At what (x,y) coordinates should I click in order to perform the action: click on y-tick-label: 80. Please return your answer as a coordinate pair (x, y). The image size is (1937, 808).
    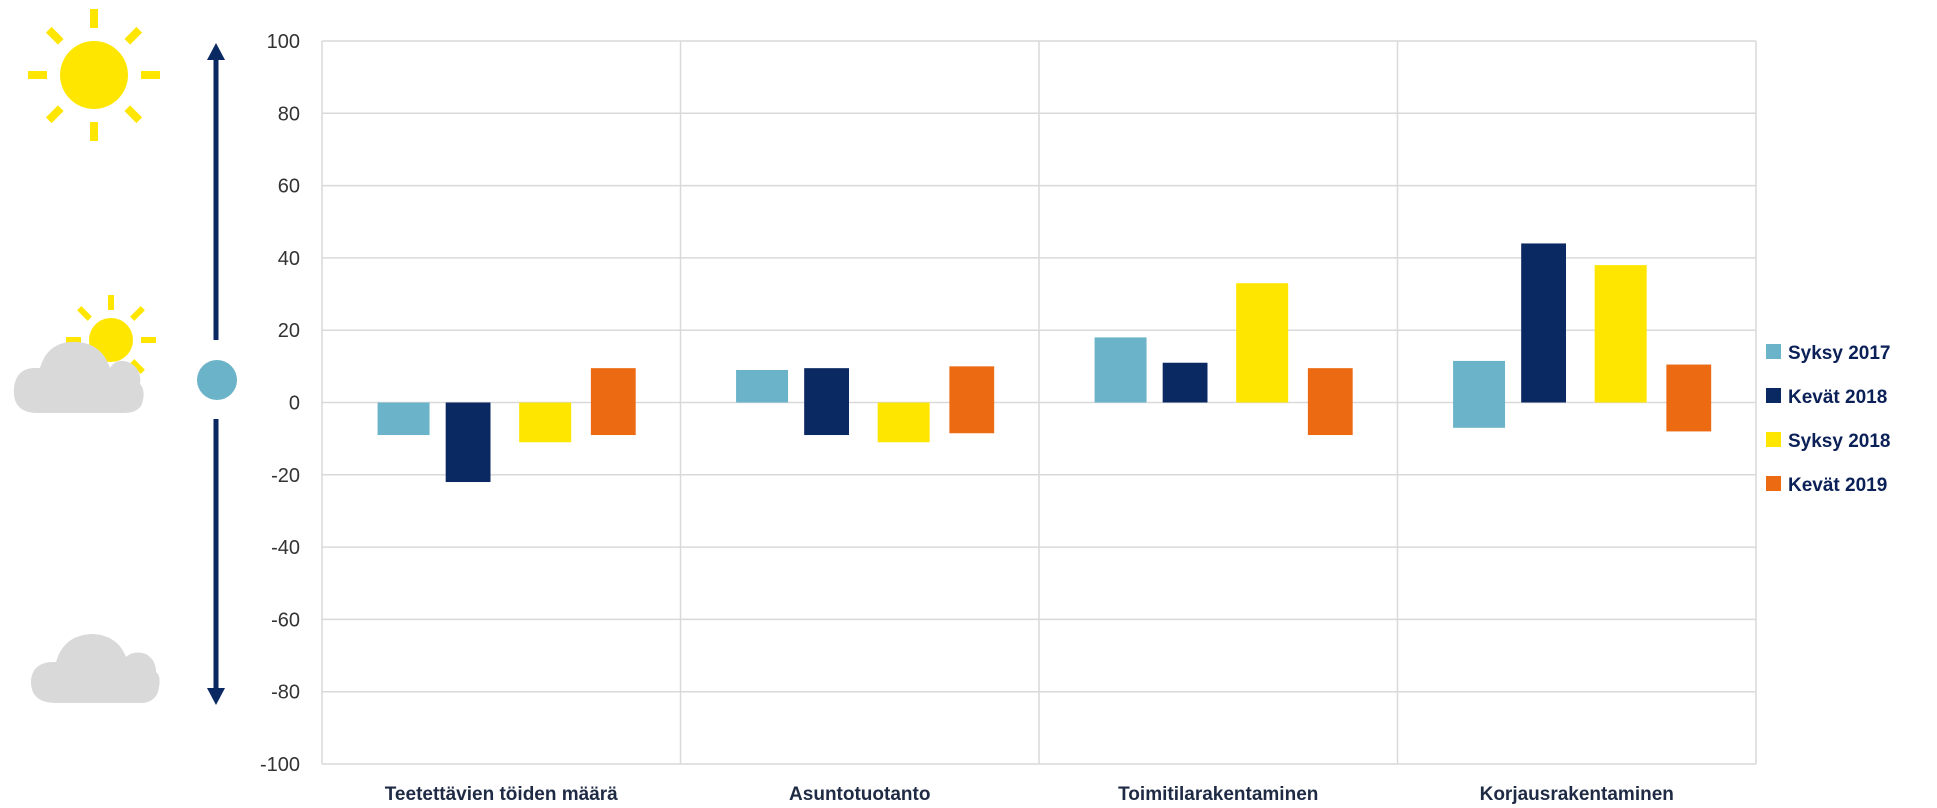
    Looking at the image, I should click on (289, 114).